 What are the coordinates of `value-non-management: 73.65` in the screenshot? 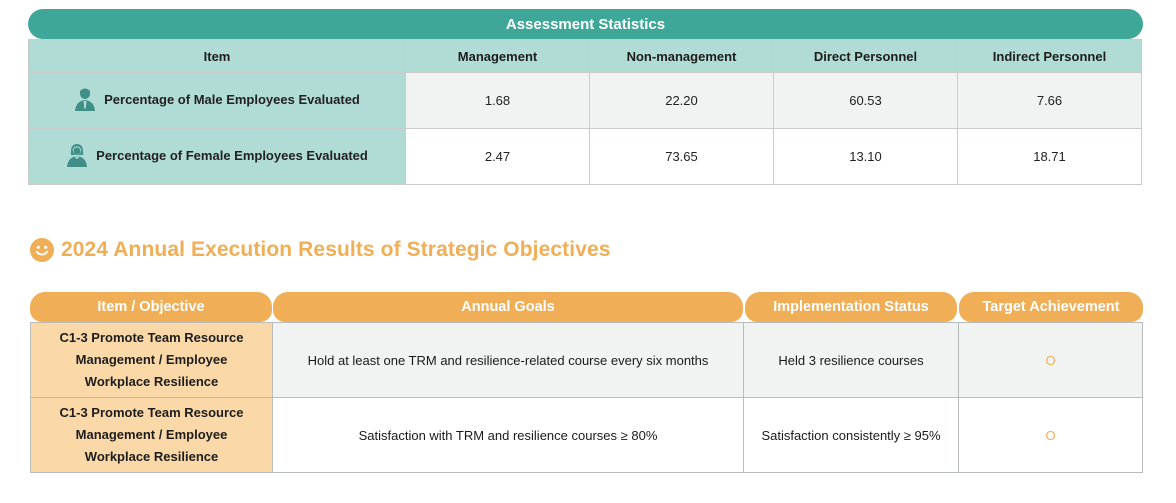 It's located at (681, 156).